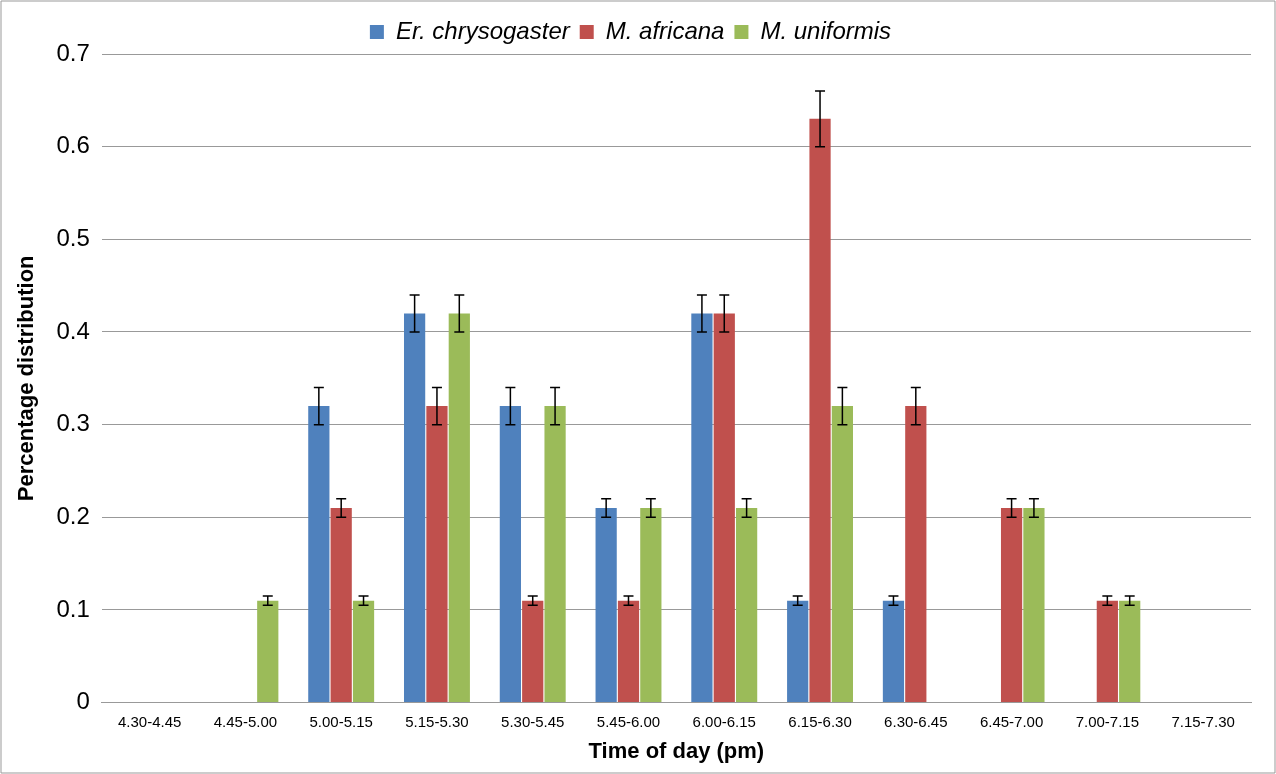 The image size is (1276, 774). I want to click on x-tick-label: 5.30-5.45, so click(533, 721).